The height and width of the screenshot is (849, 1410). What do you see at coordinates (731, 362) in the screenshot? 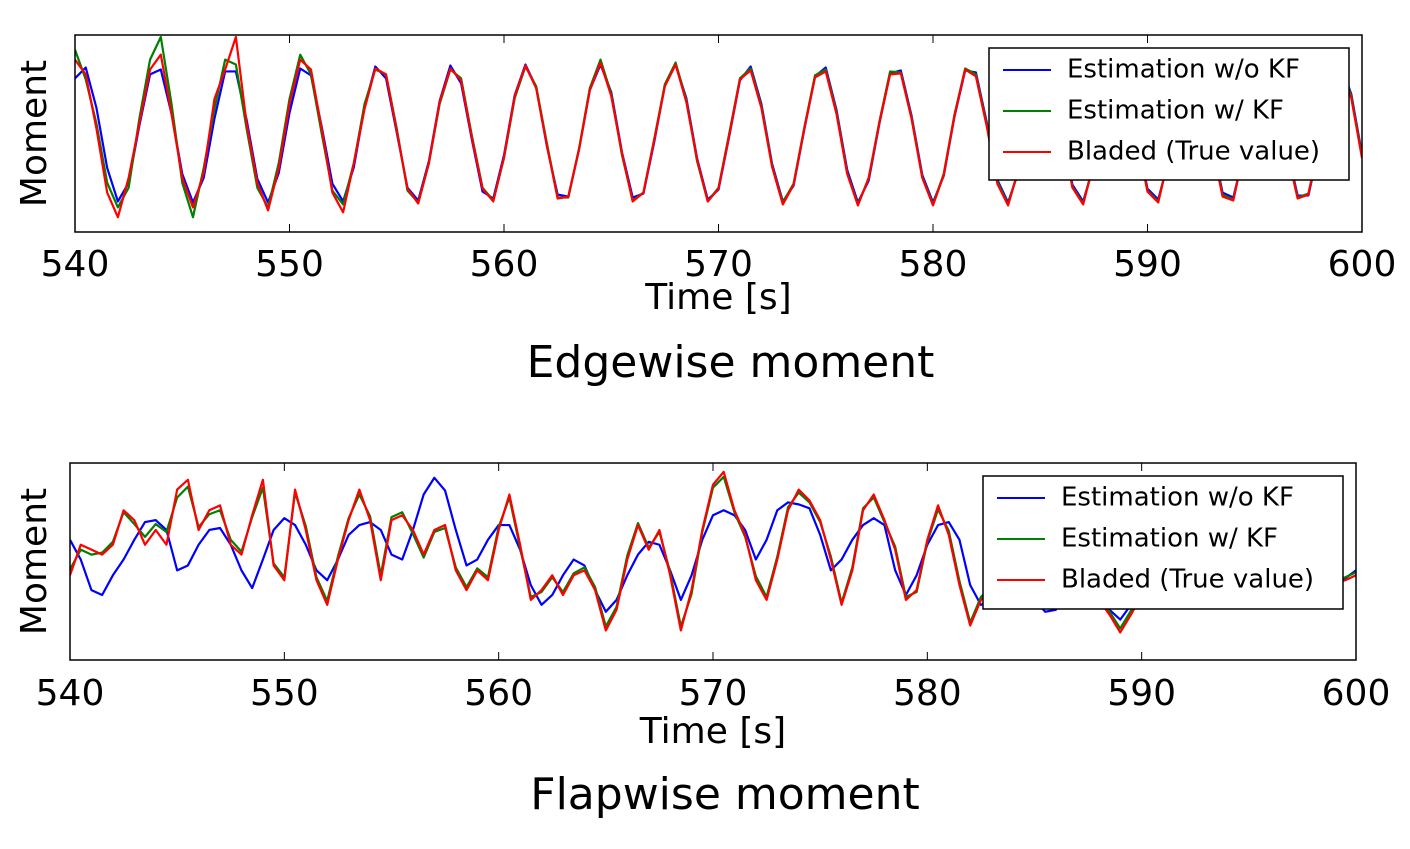
I see `chart-title: Edgewise moment` at bounding box center [731, 362].